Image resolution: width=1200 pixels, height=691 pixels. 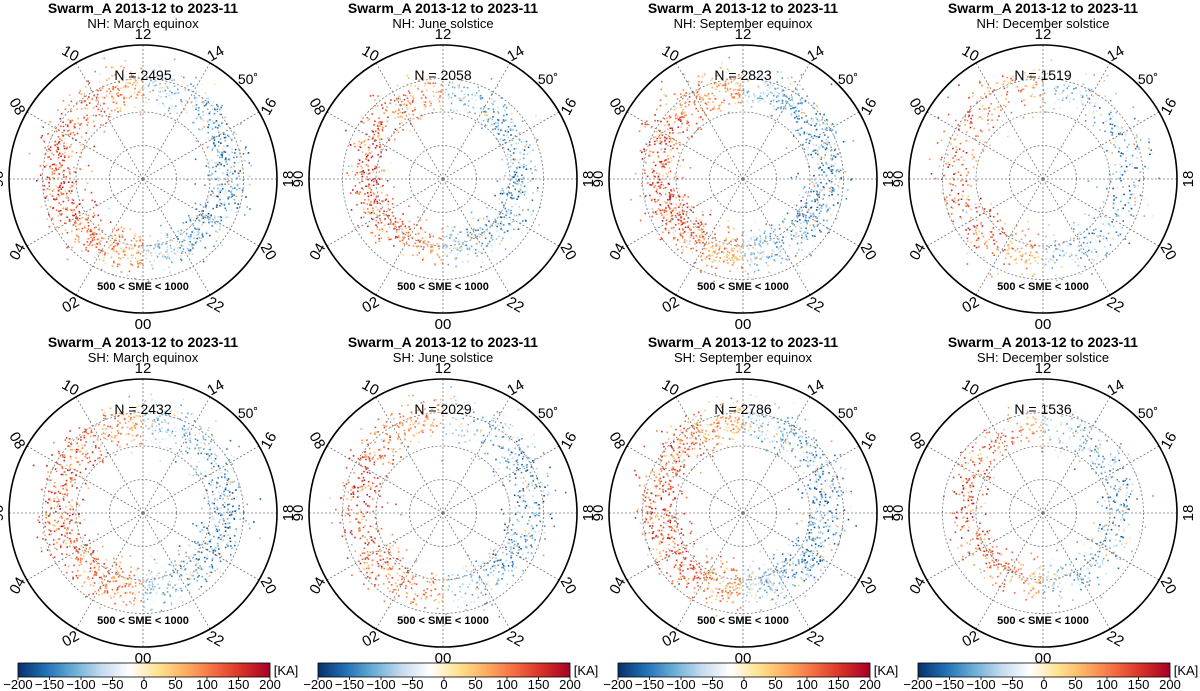 What do you see at coordinates (616, 106) in the screenshot?
I see `mlt-label: 08` at bounding box center [616, 106].